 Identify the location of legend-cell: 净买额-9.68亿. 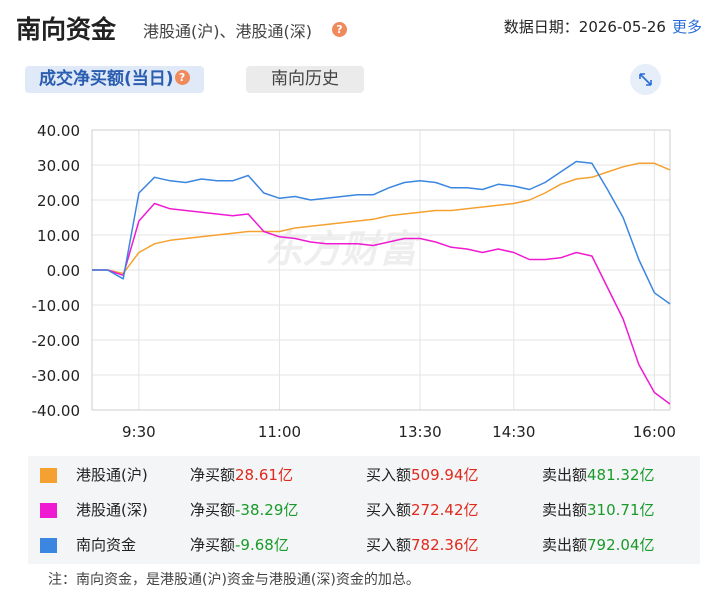
(239, 545).